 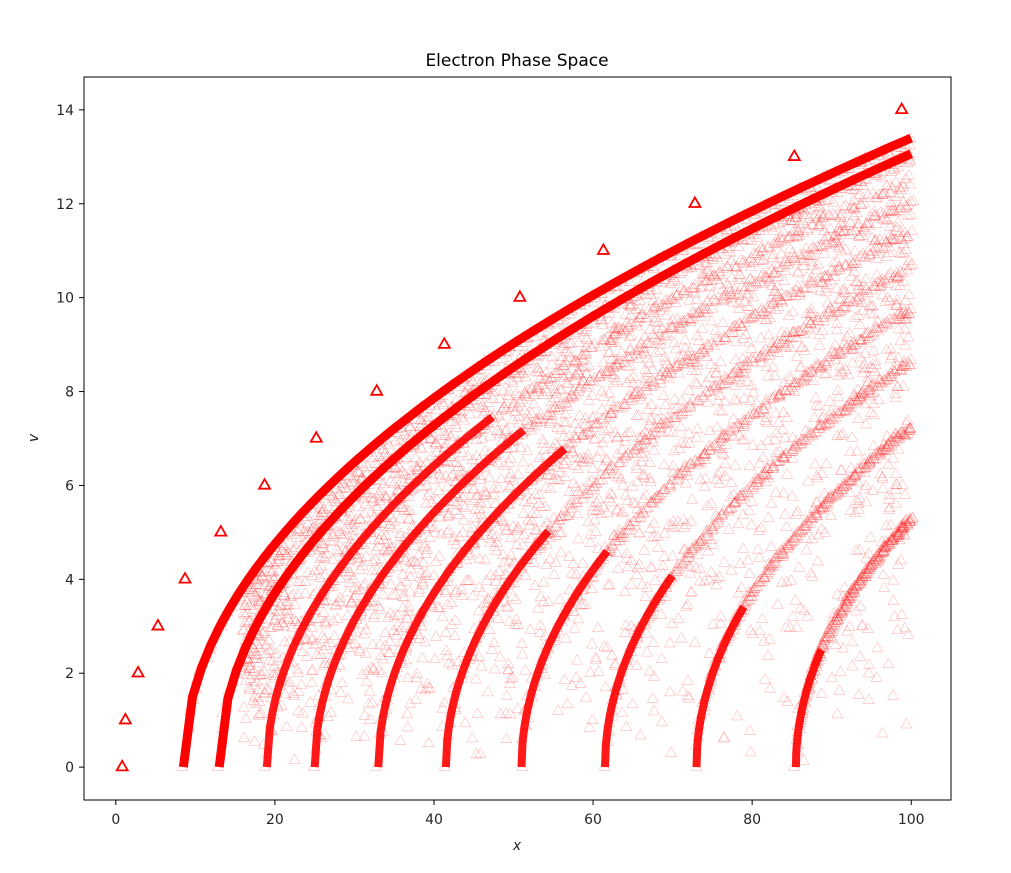 What do you see at coordinates (752, 820) in the screenshot?
I see `x-tick-label: 80` at bounding box center [752, 820].